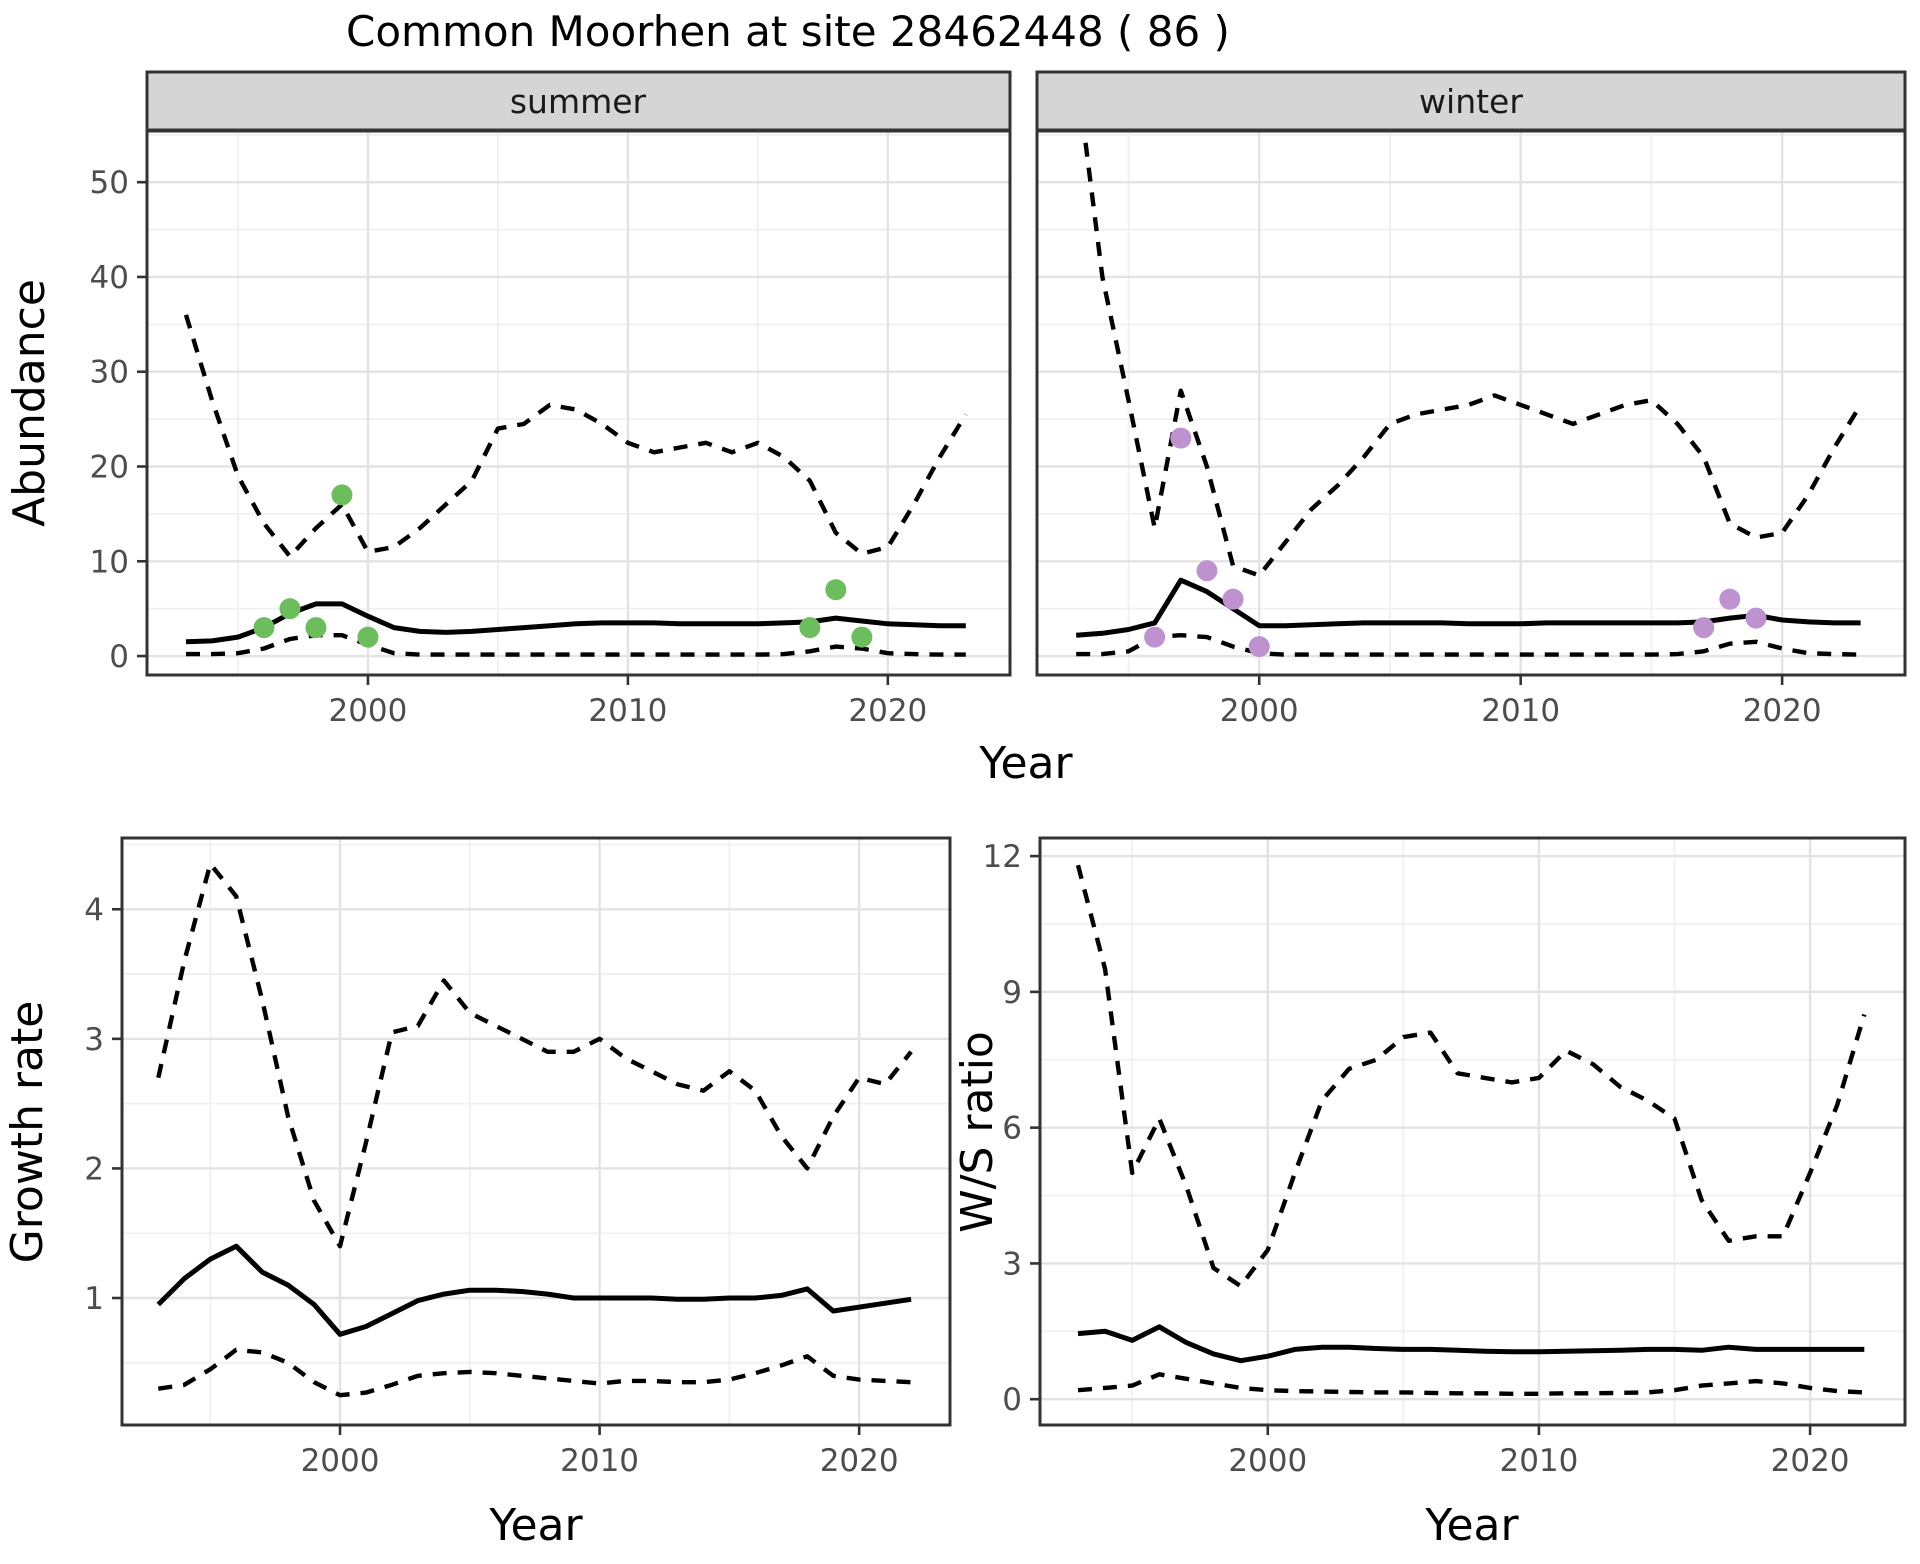 The image size is (1920, 1564). Describe the element at coordinates (788, 31) in the screenshot. I see `chart-title: Common Moorhen at site 28462448 ( 86 )` at that location.